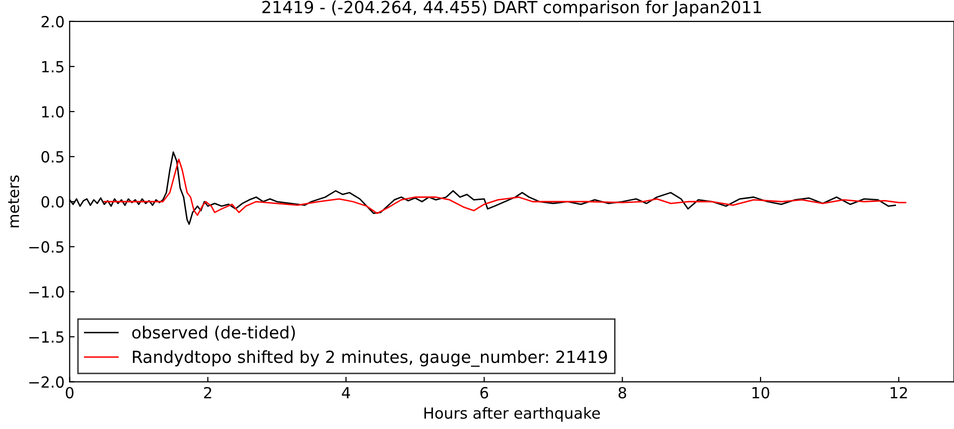  I want to click on legend-label: observed (de-tided), so click(213, 333).